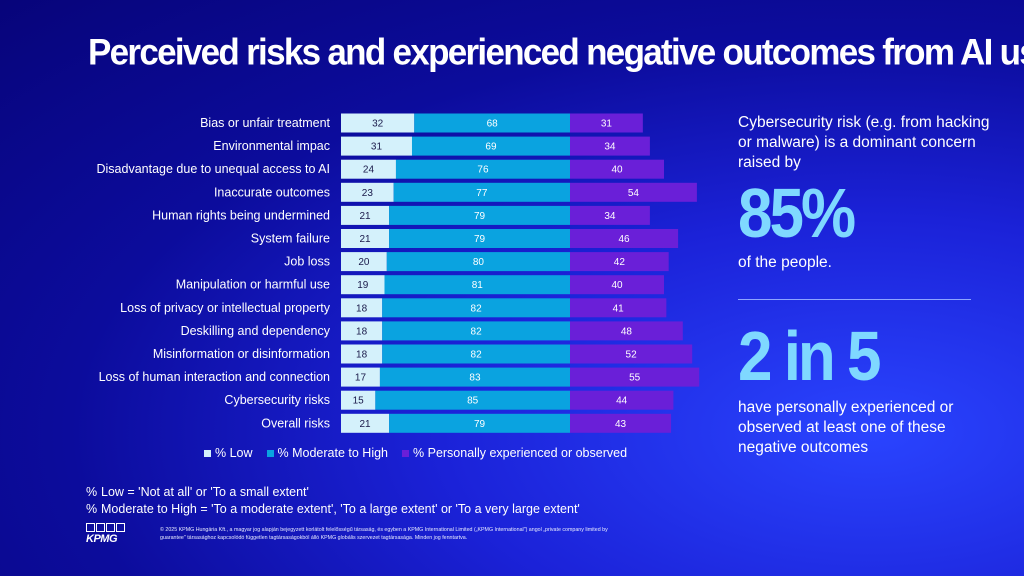 This screenshot has width=1024, height=576. I want to click on stat1-outro: of the people., so click(785, 262).